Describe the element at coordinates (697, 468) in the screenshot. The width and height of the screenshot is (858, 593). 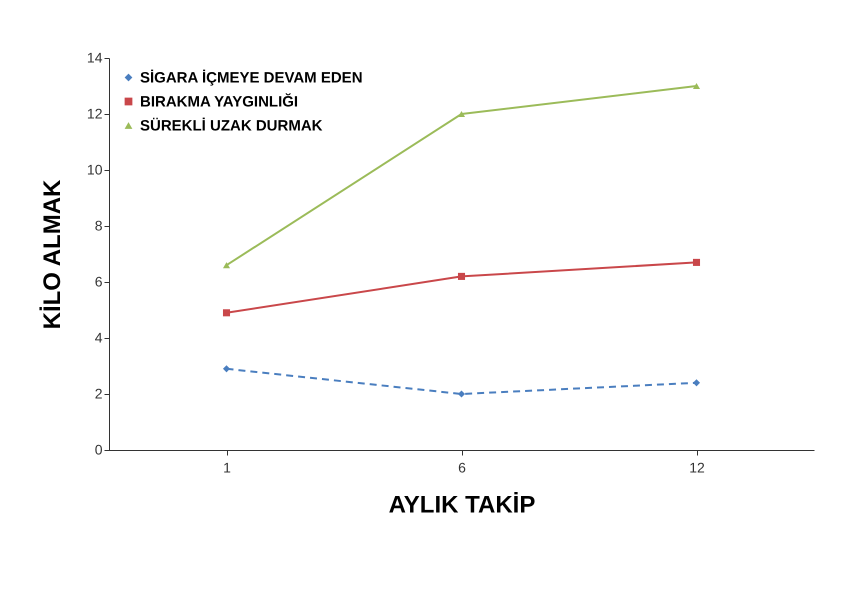
I see `x-tick-label: 12` at that location.